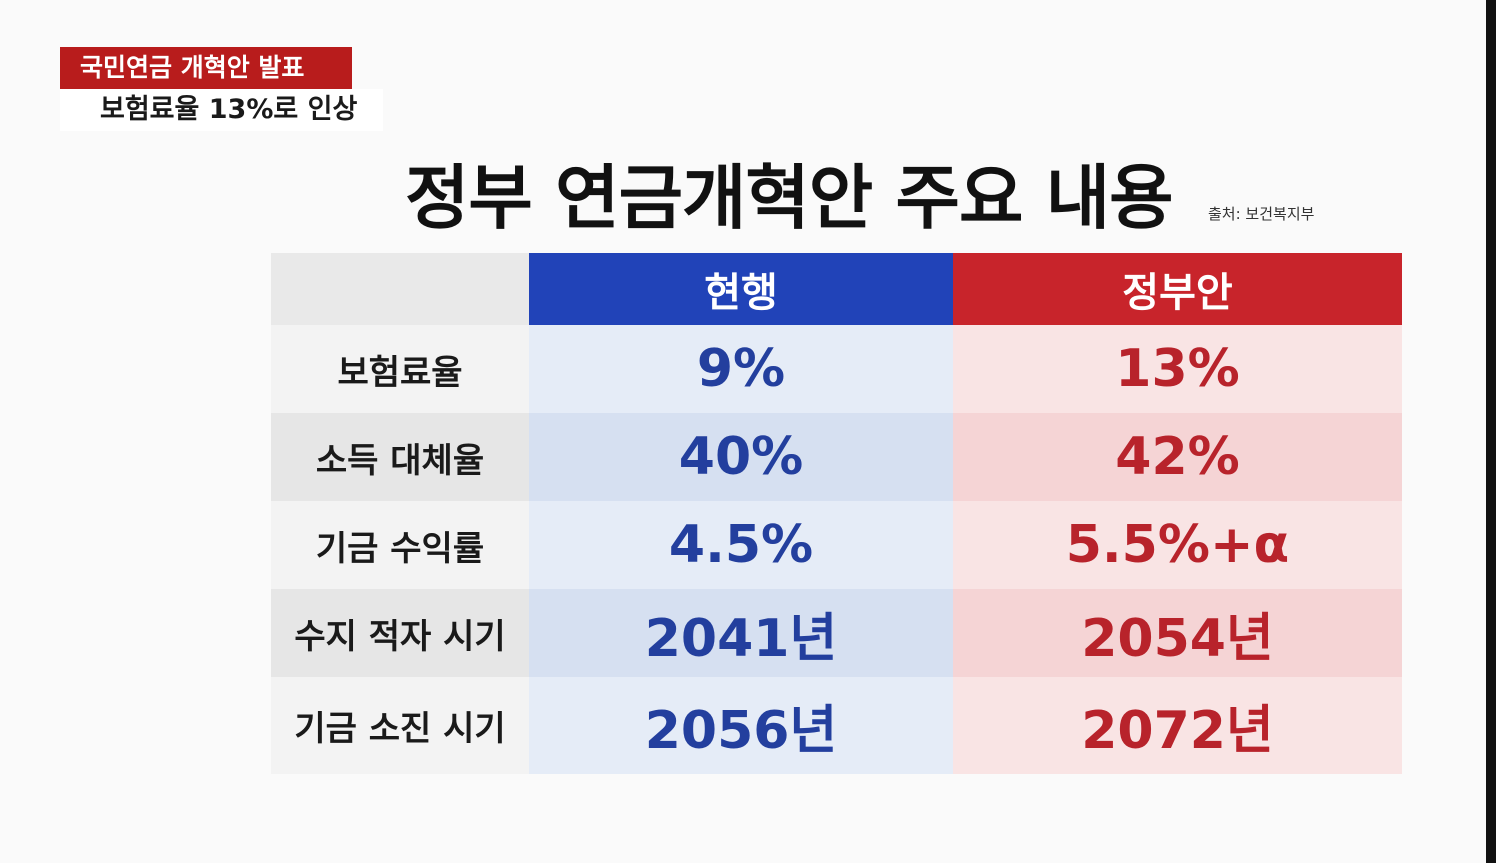 Image resolution: width=1496 pixels, height=863 pixels. What do you see at coordinates (400, 725) in the screenshot?
I see `row-label: 기금 소진 시기` at bounding box center [400, 725].